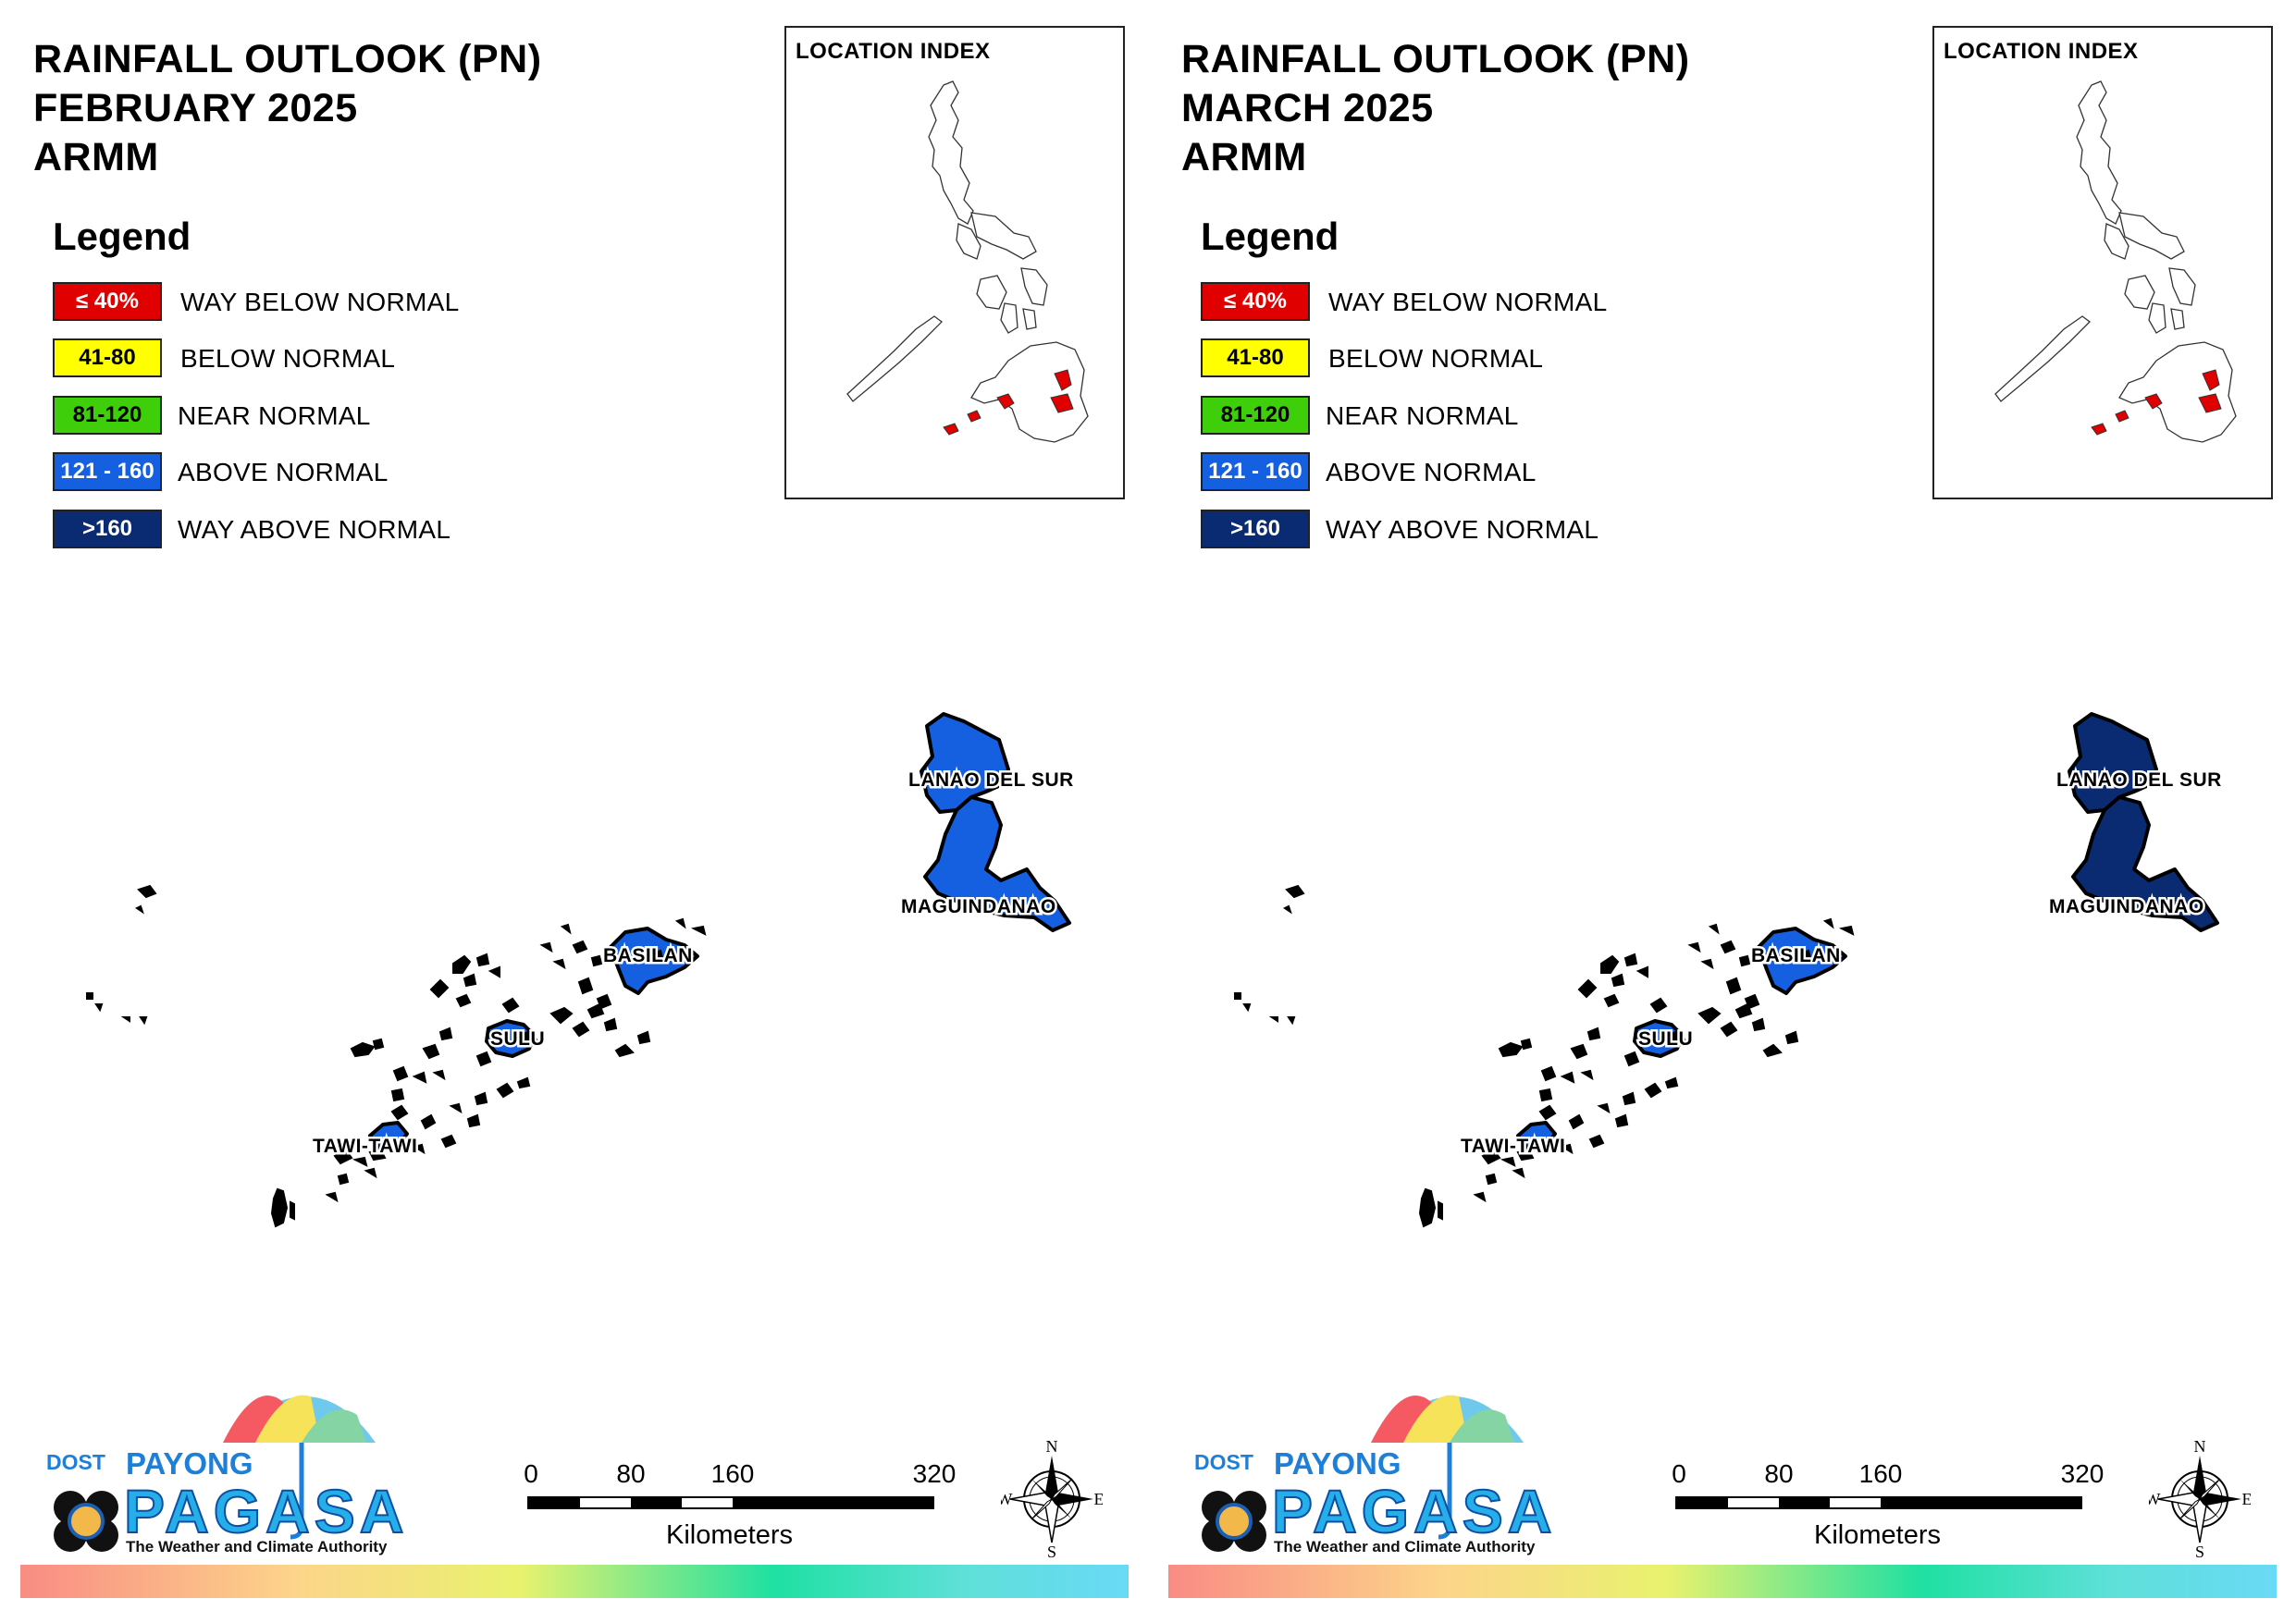 Image resolution: width=2296 pixels, height=1623 pixels. What do you see at coordinates (195, 108) in the screenshot?
I see `title-line-2: FEBRUARY 2025` at bounding box center [195, 108].